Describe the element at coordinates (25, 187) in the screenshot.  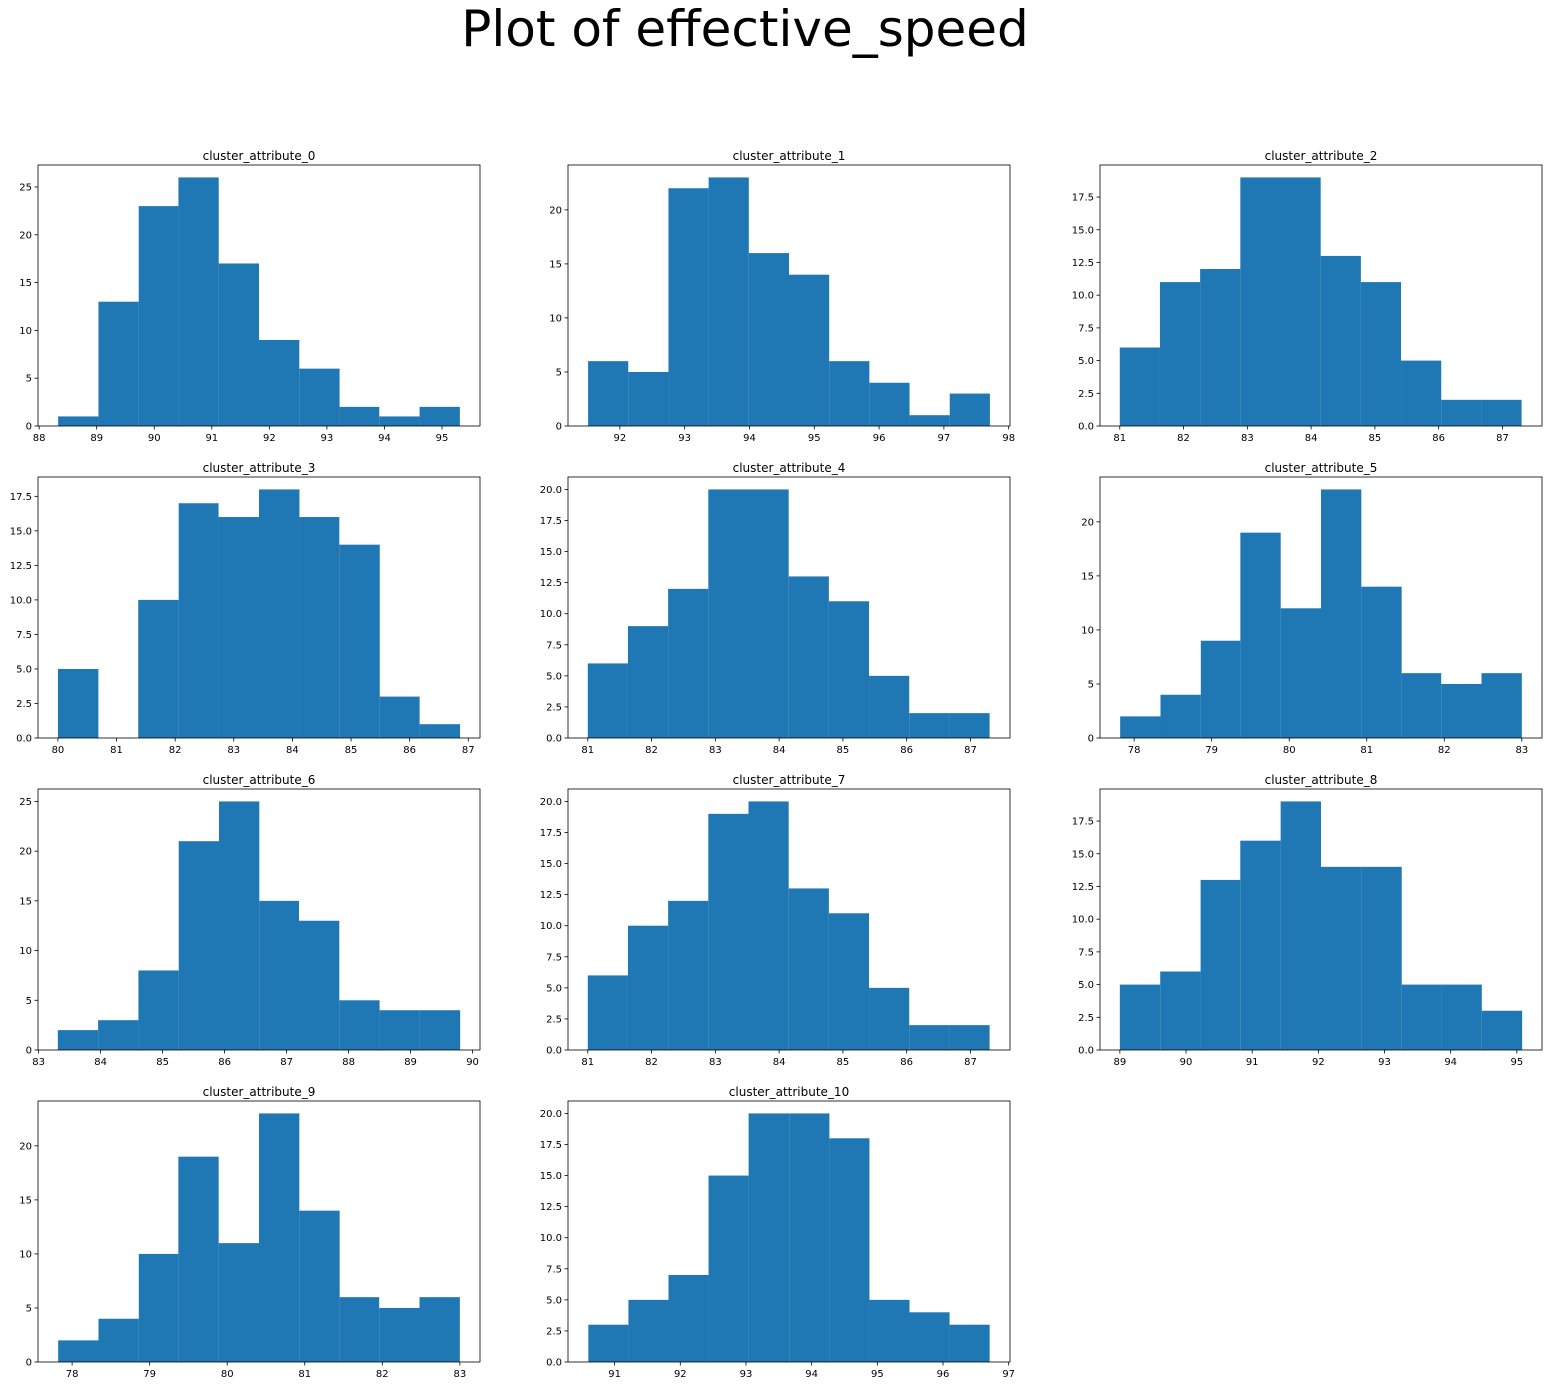
I see `y-tick-label: 25` at that location.